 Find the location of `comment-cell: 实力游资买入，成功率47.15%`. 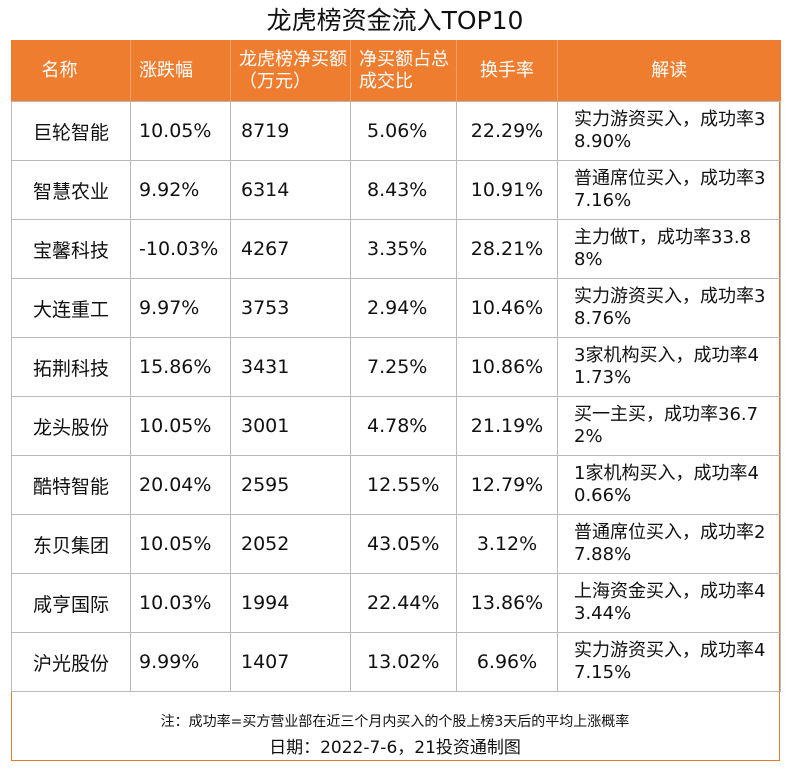

comment-cell: 实力游资买入，成功率47.15% is located at coordinates (669, 662).